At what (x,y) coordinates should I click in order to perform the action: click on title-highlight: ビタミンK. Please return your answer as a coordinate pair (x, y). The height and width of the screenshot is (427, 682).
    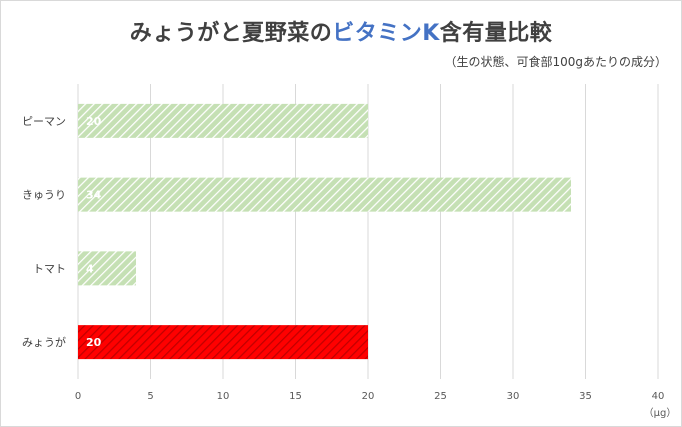
    Looking at the image, I should click on (386, 33).